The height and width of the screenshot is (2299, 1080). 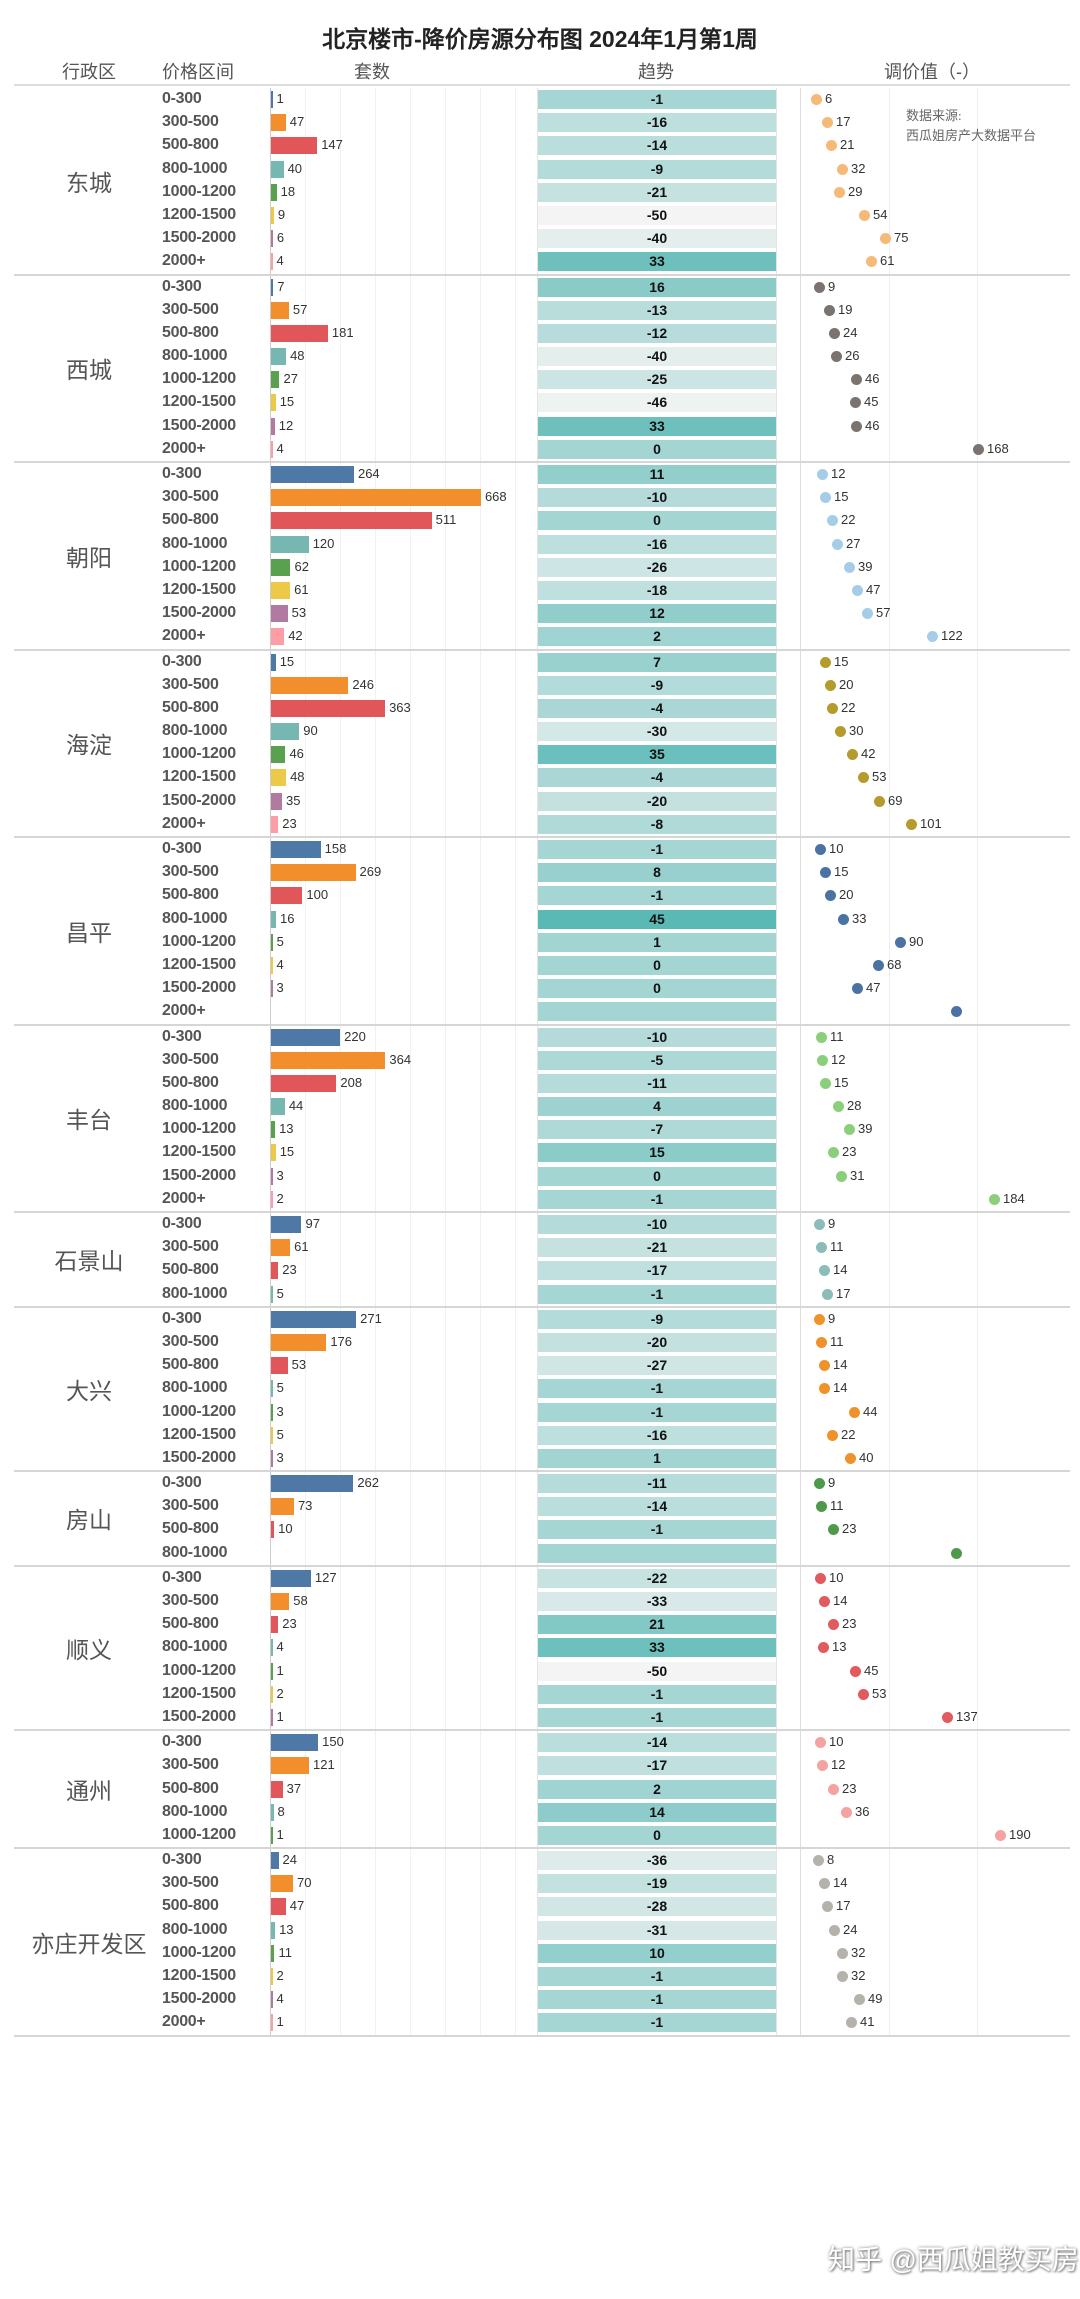 What do you see at coordinates (657, 1834) in the screenshot?
I see `trend-label: 0` at bounding box center [657, 1834].